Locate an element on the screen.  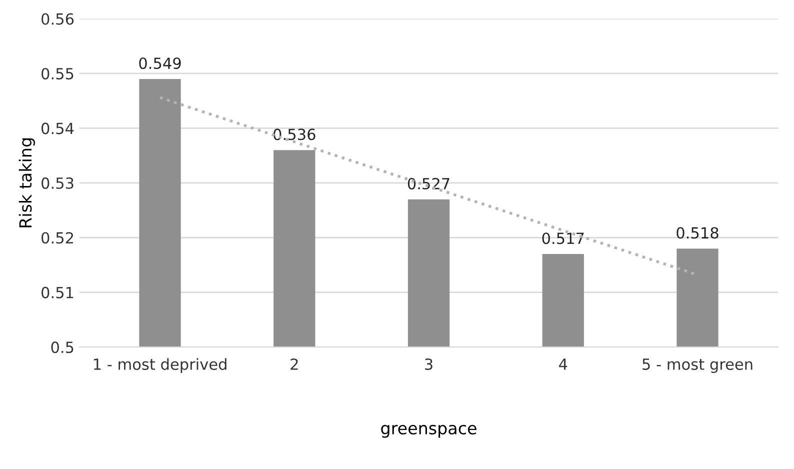
y-tick-label: 0.54 is located at coordinates (58, 128).